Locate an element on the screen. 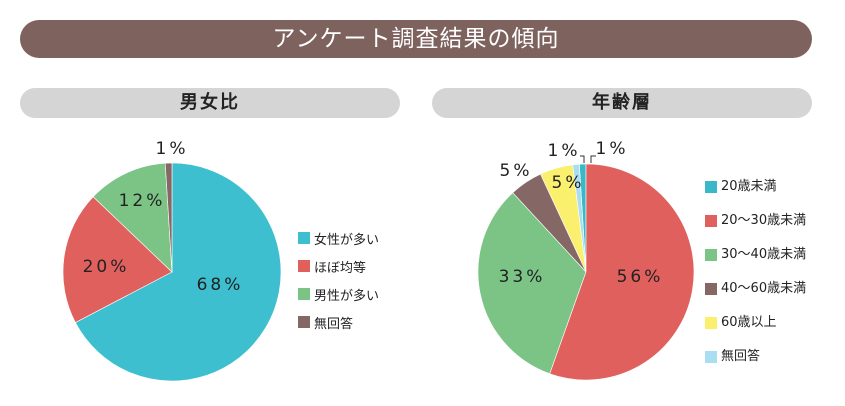 This screenshot has width=845, height=406. legend-item: 20〜30歳未満 is located at coordinates (755, 221).